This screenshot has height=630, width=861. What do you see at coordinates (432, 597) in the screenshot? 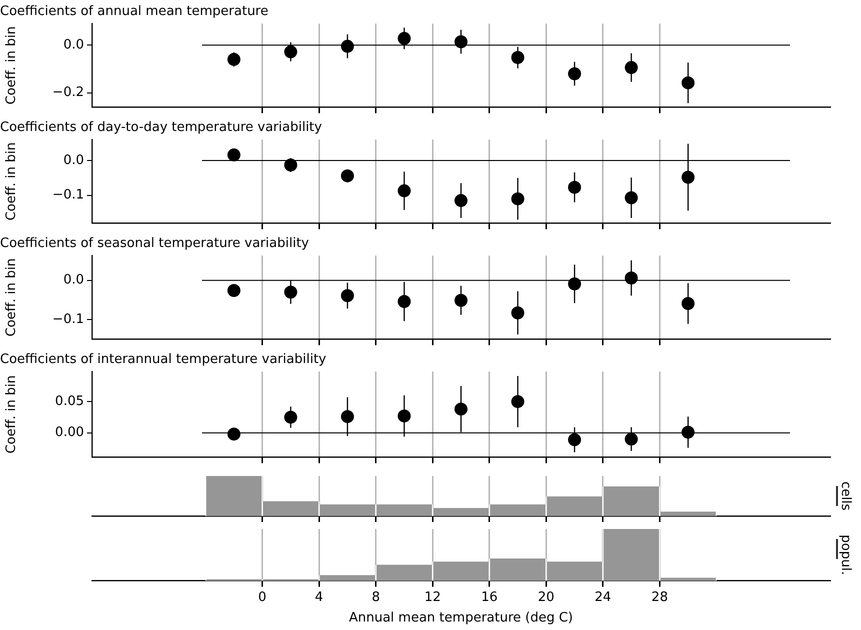
I see `x-tick-label: 12` at bounding box center [432, 597].